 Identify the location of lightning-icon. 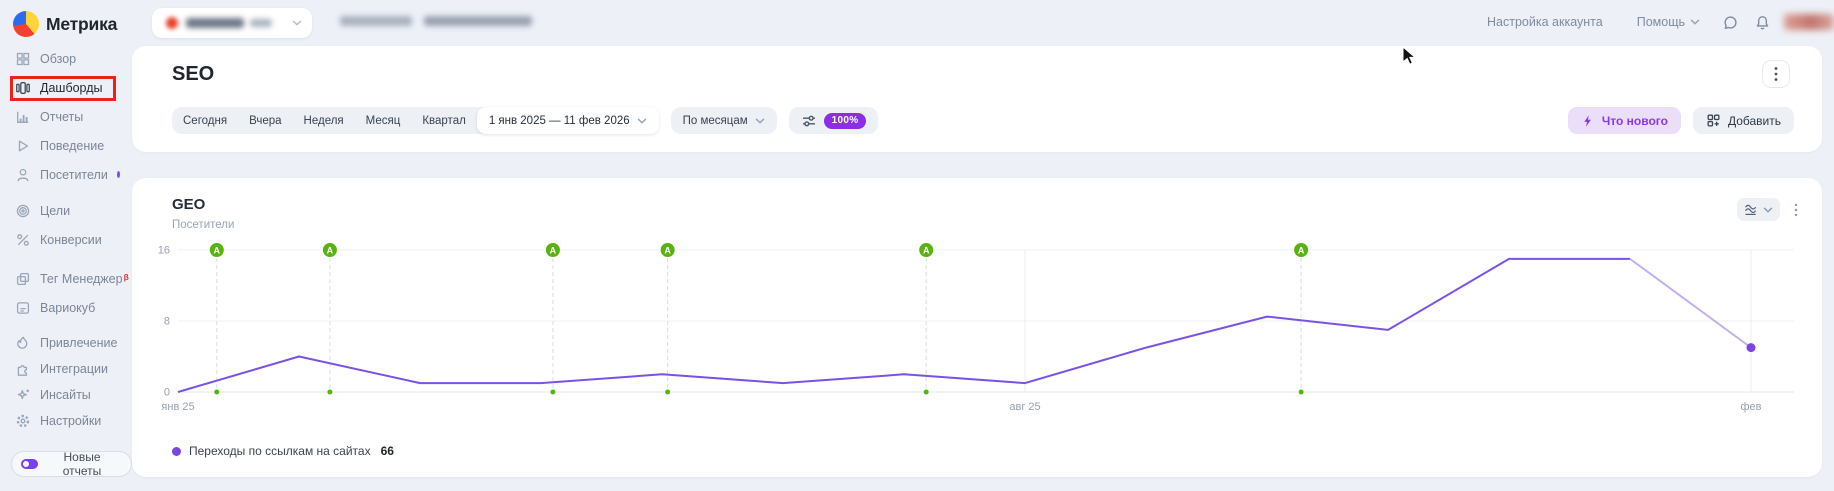
(1587, 120).